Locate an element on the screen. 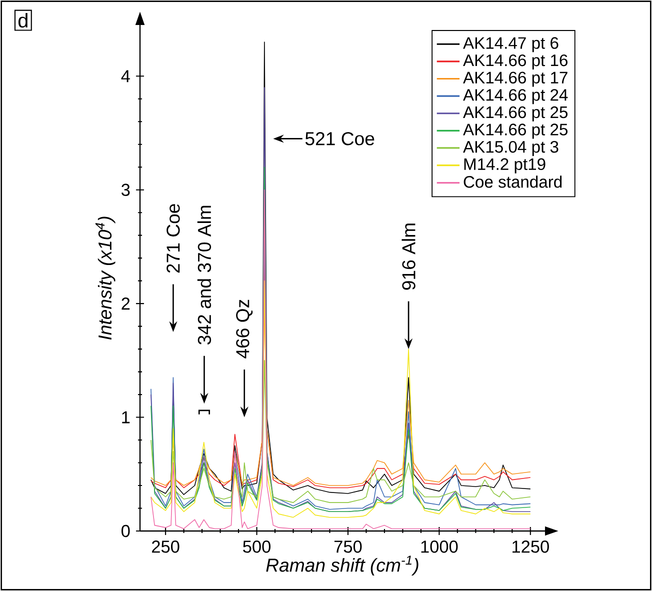 Image resolution: width=652 pixels, height=591 pixels. legend-label: AK14.66 pt 16 is located at coordinates (515, 62).